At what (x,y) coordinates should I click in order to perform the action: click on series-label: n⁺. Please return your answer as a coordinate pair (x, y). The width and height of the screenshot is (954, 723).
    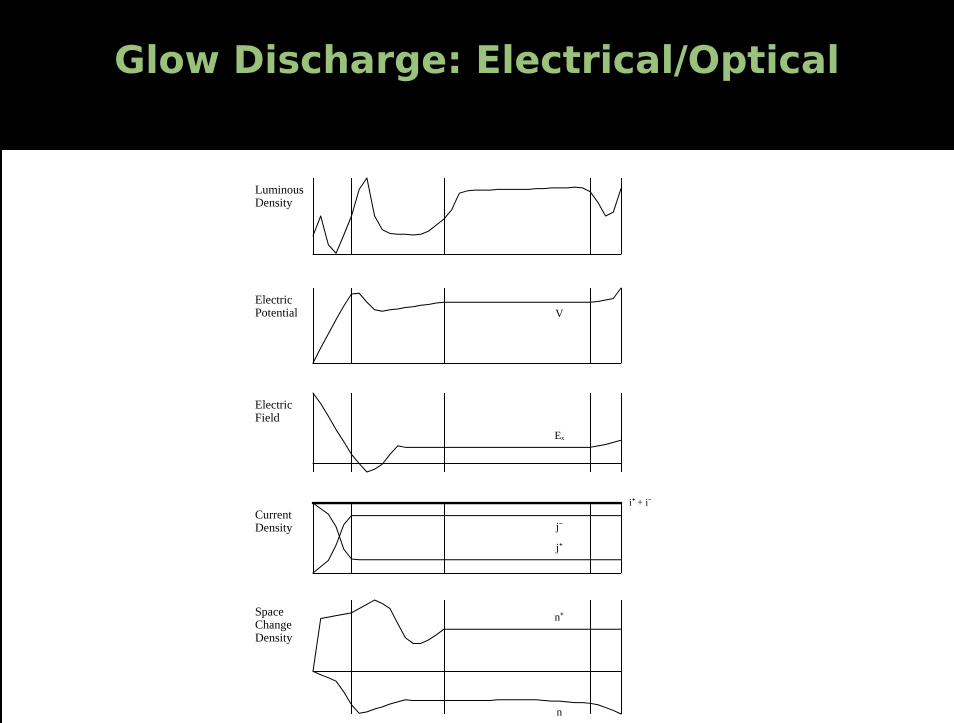
    Looking at the image, I should click on (559, 618).